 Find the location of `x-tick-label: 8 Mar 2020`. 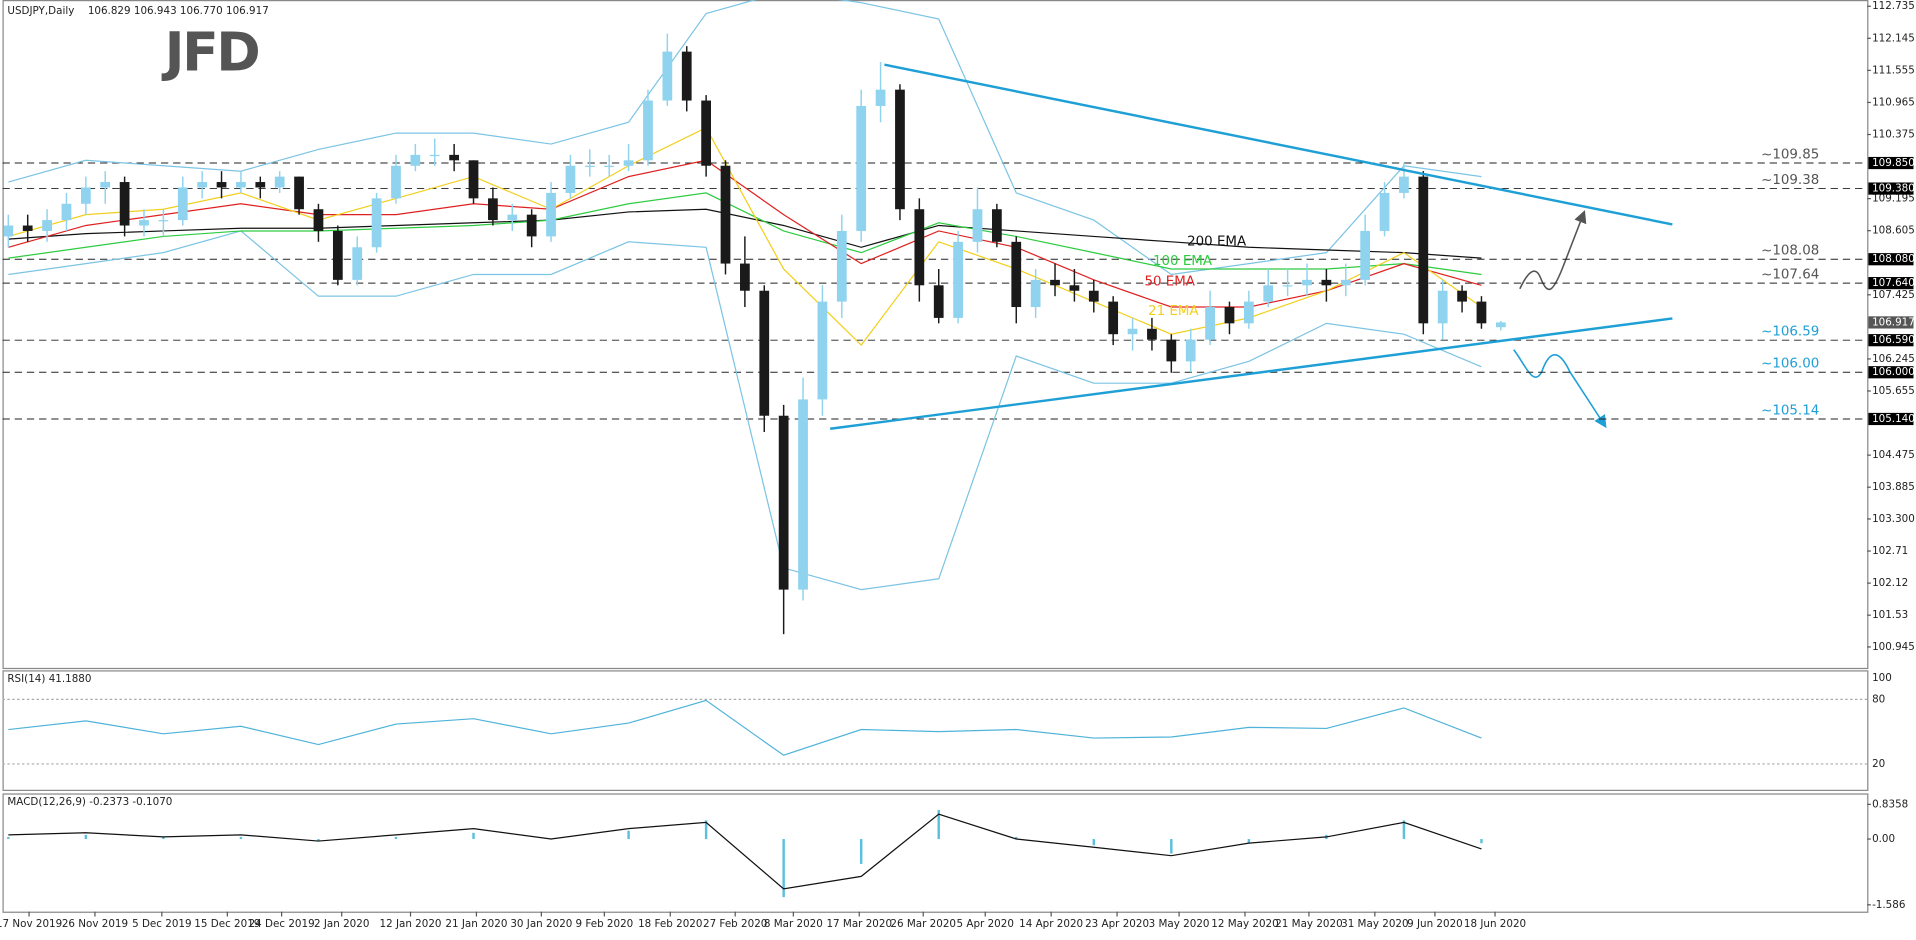

x-tick-label: 8 Mar 2020 is located at coordinates (793, 924).